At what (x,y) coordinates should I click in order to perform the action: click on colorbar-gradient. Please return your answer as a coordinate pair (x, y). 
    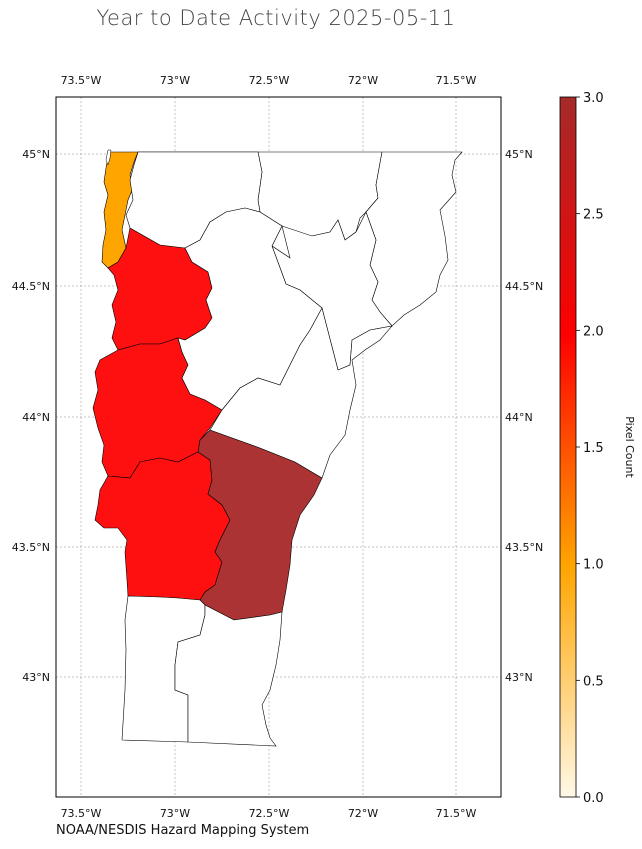
    Looking at the image, I should click on (568, 447).